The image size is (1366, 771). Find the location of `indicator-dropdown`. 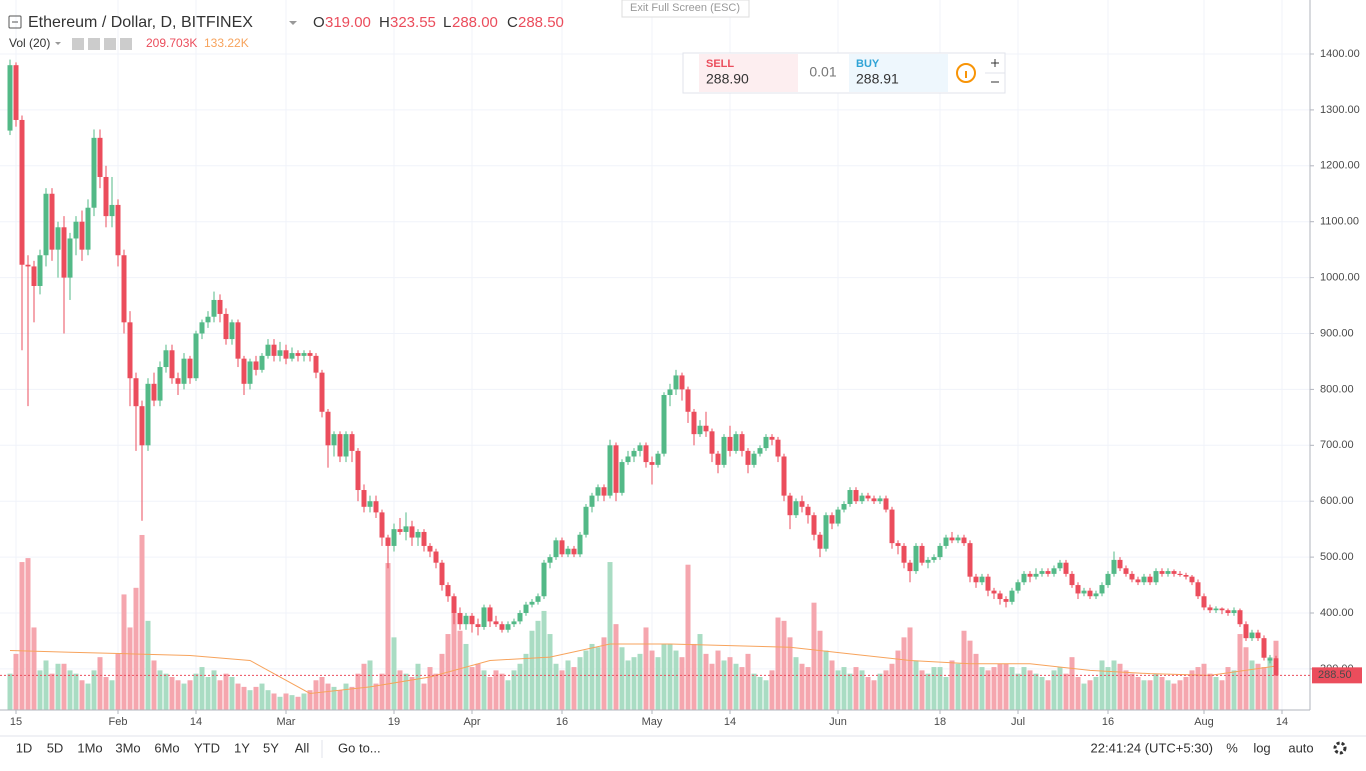

indicator-dropdown is located at coordinates (58, 43).